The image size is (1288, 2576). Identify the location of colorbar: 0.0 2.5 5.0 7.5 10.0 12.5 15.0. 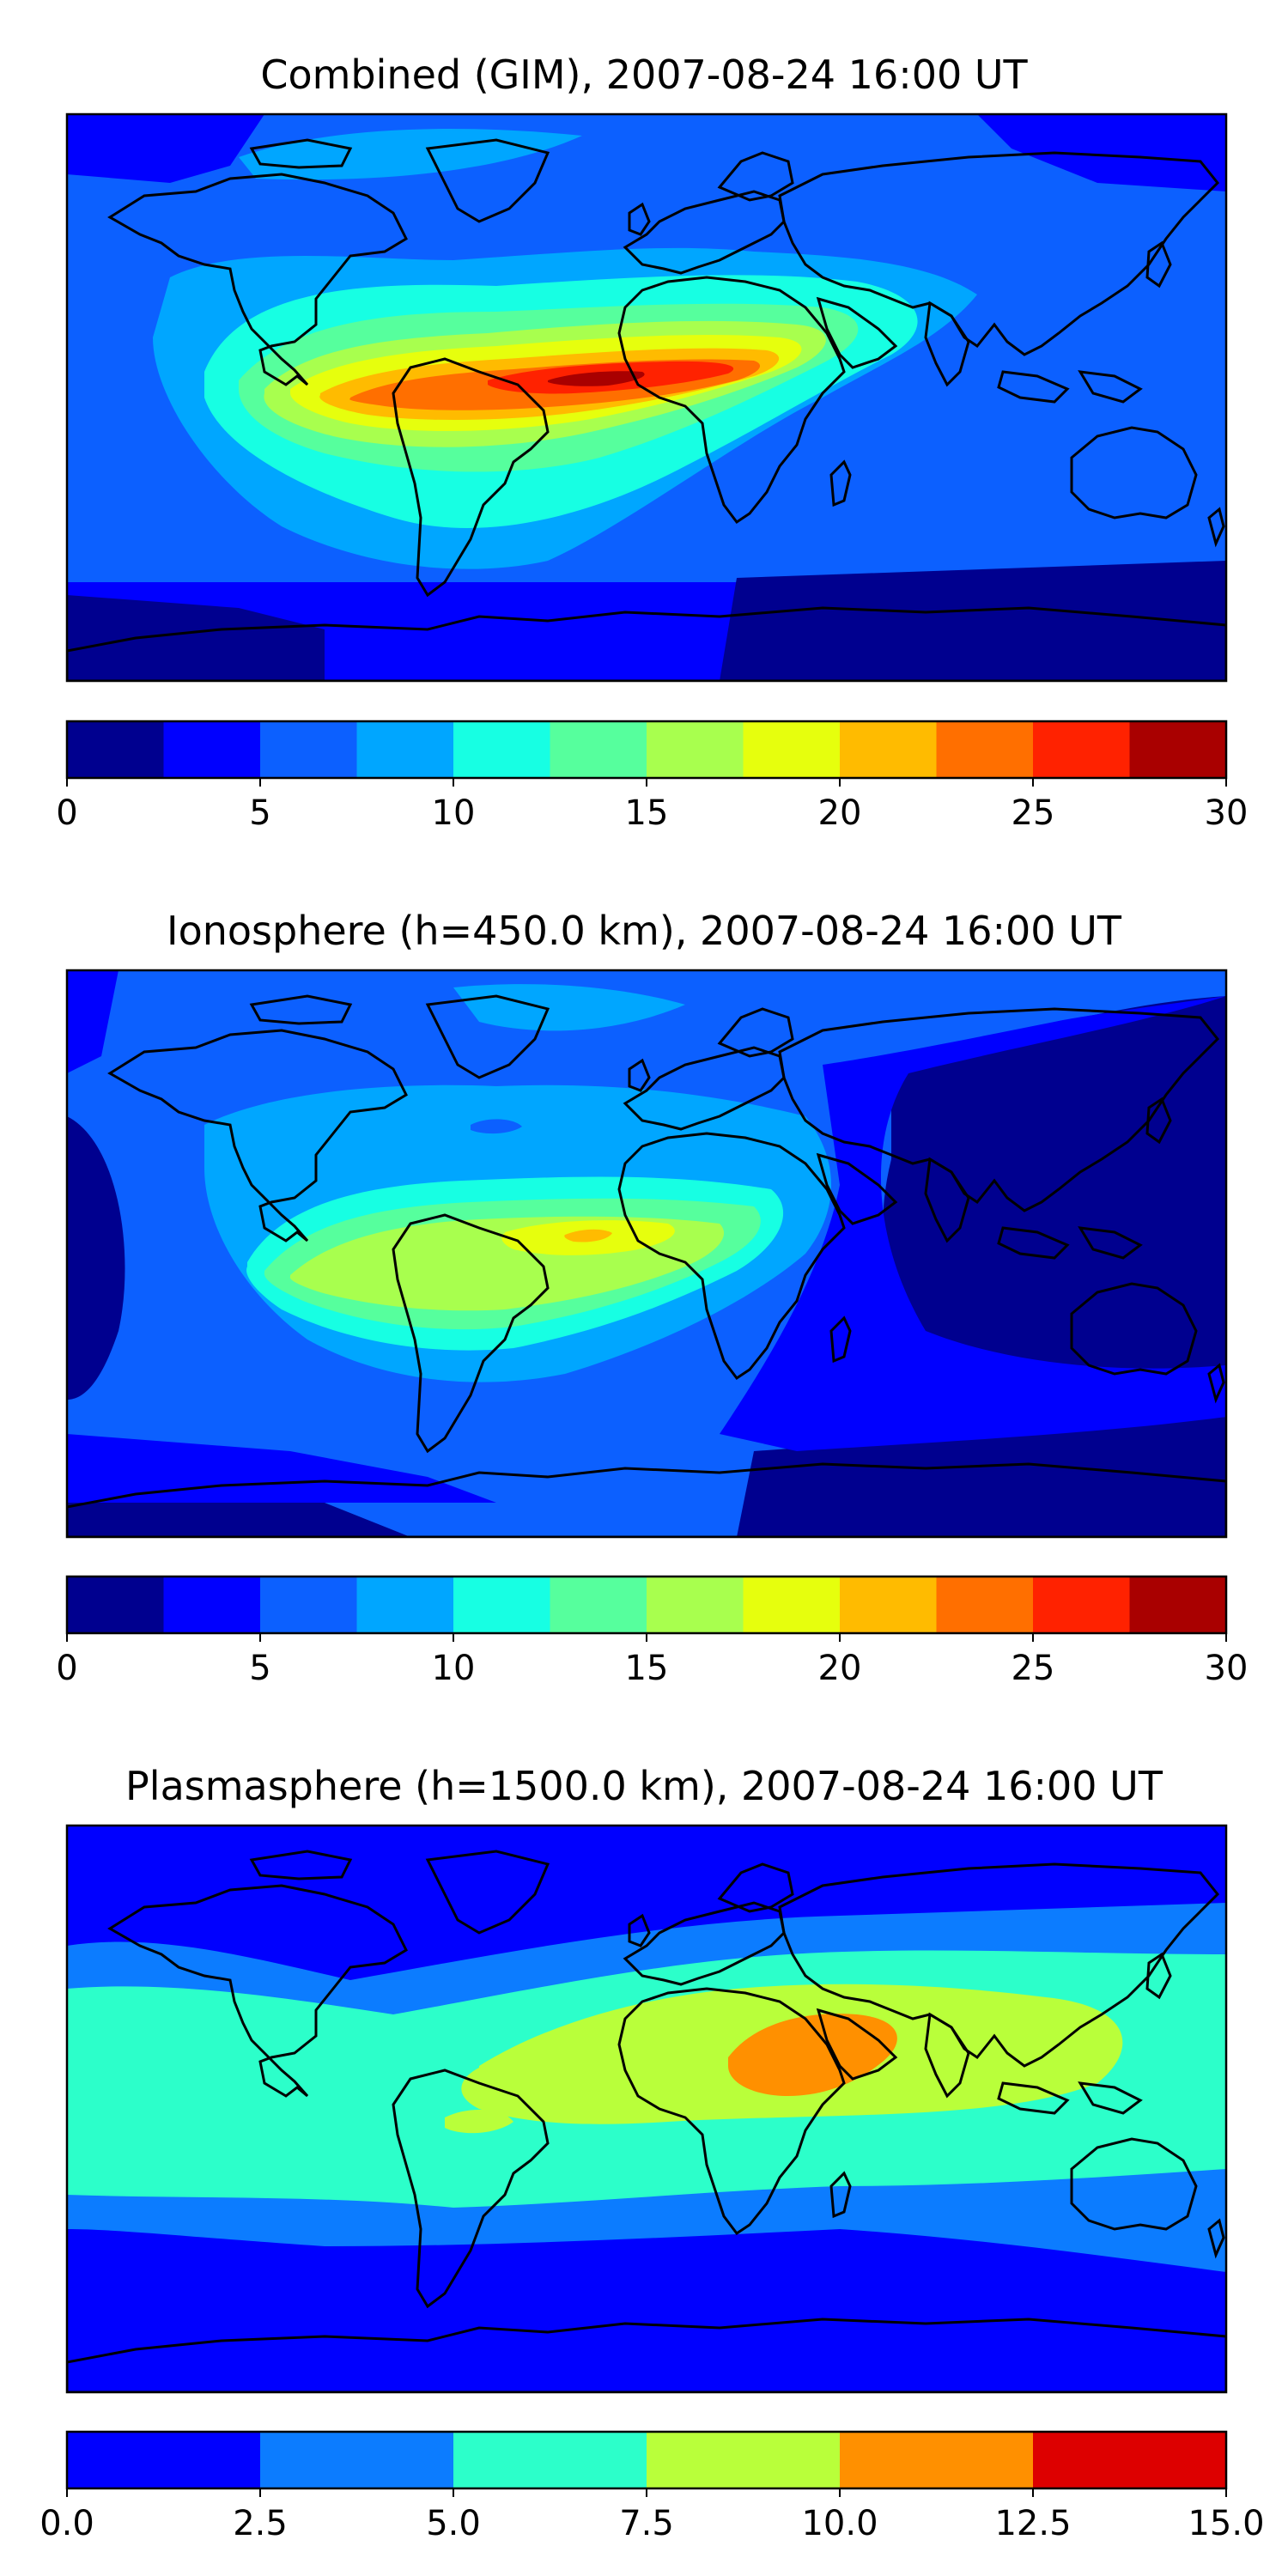
(652, 2486).